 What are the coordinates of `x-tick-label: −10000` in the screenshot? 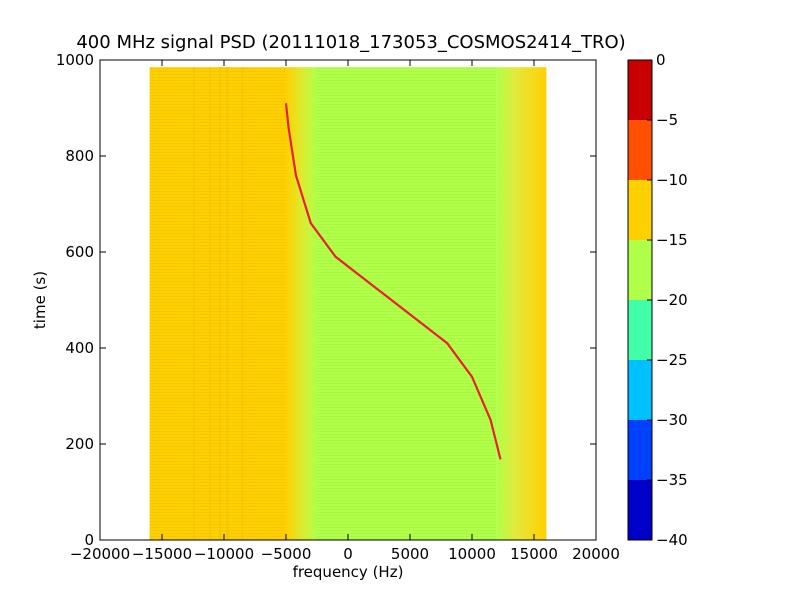 It's located at (224, 554).